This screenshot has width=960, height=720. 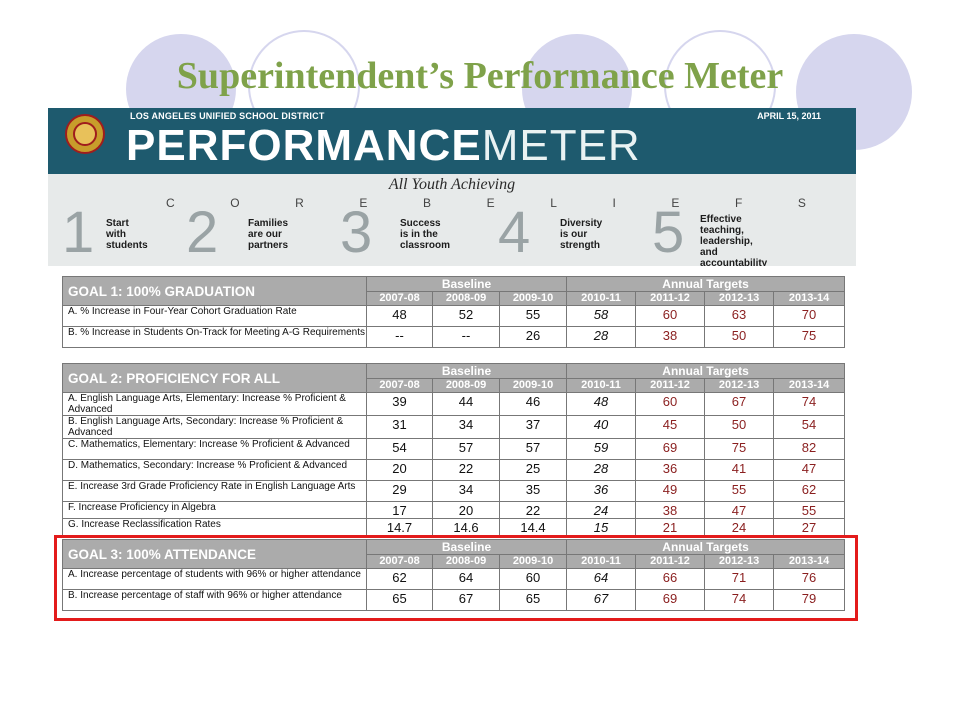 I want to click on target-value: 28, so click(x=601, y=470).